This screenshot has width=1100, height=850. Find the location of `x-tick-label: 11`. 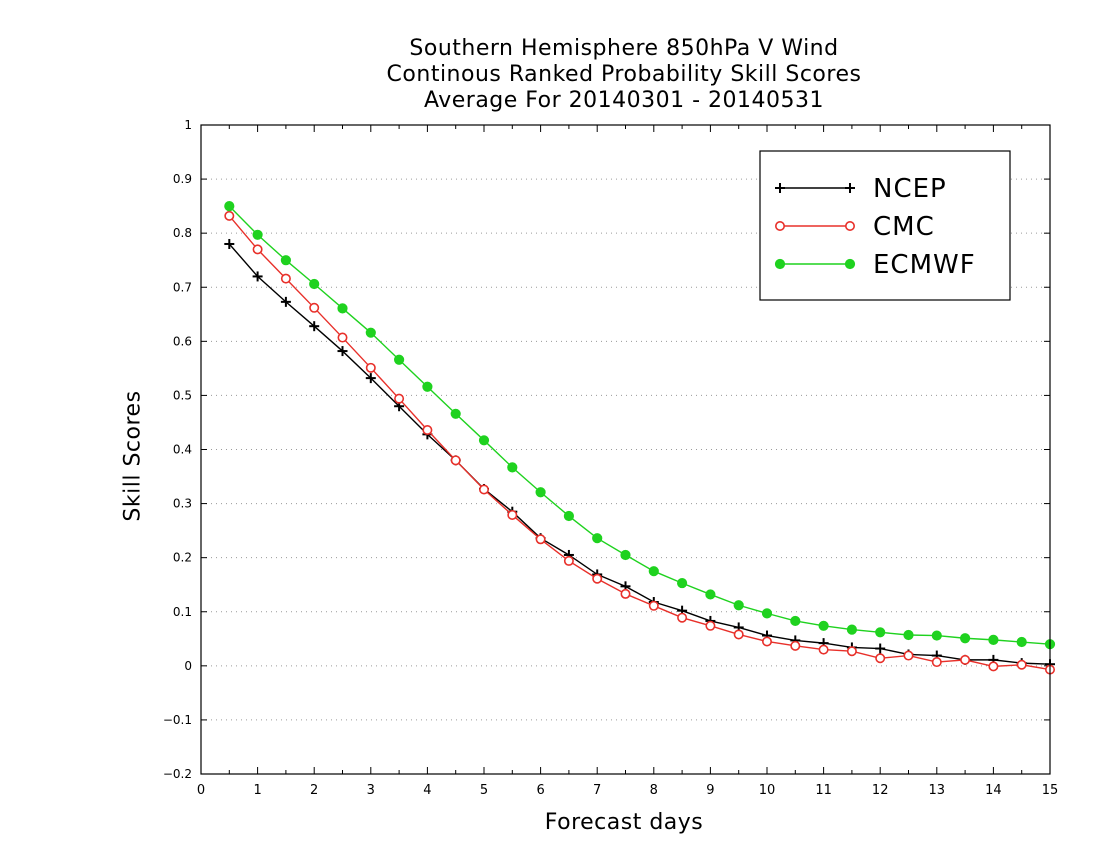

x-tick-label: 11 is located at coordinates (823, 790).